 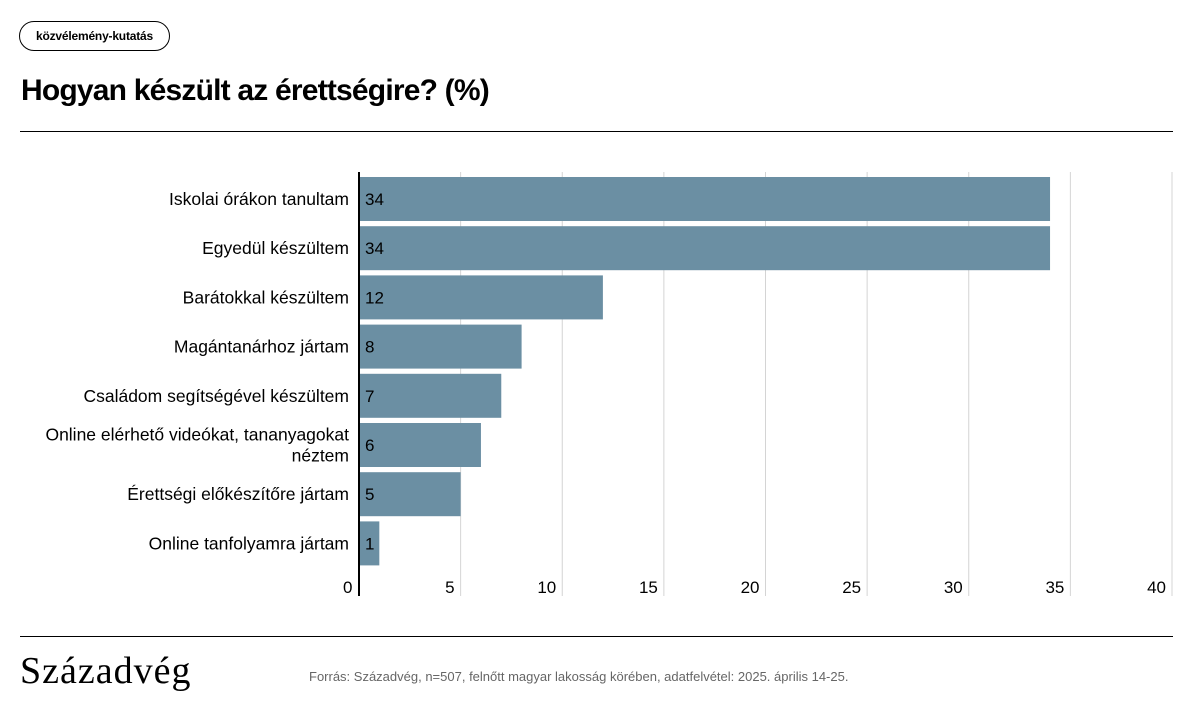 I want to click on chart-title: Hogyan készült az érettségire? (%), so click(x=255, y=90).